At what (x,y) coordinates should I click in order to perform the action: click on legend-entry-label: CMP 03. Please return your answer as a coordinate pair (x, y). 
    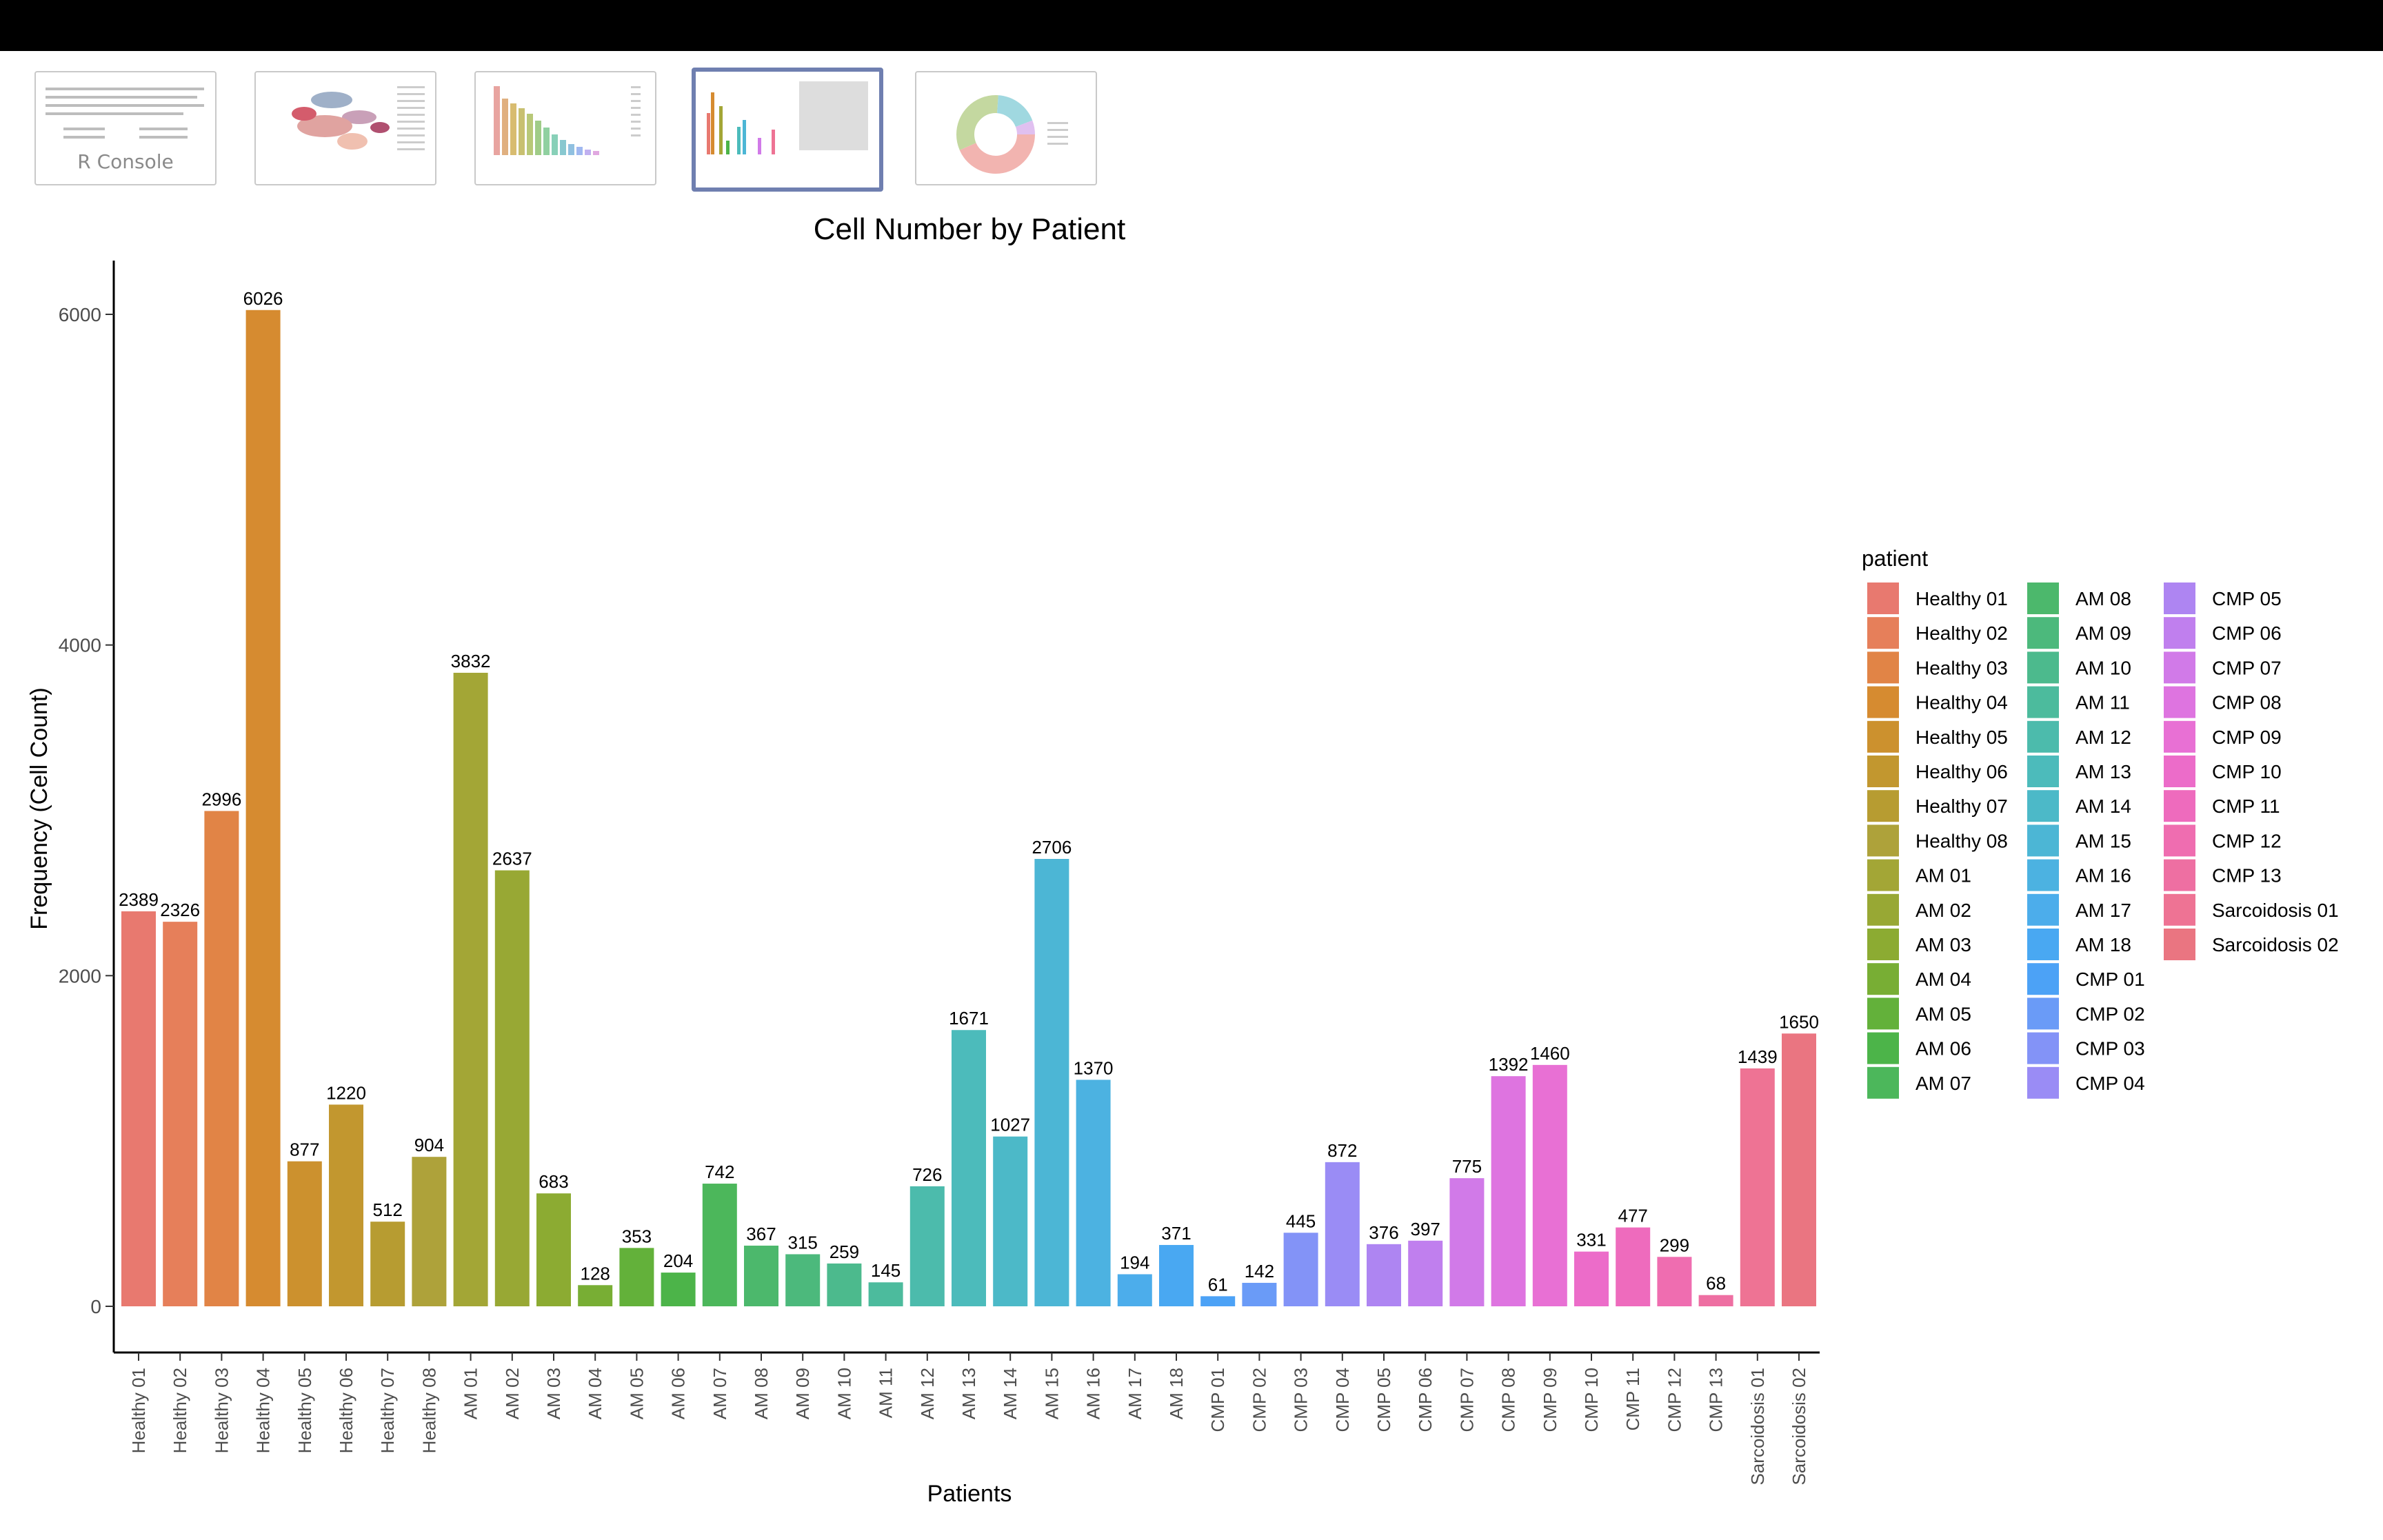
    Looking at the image, I should click on (2110, 1049).